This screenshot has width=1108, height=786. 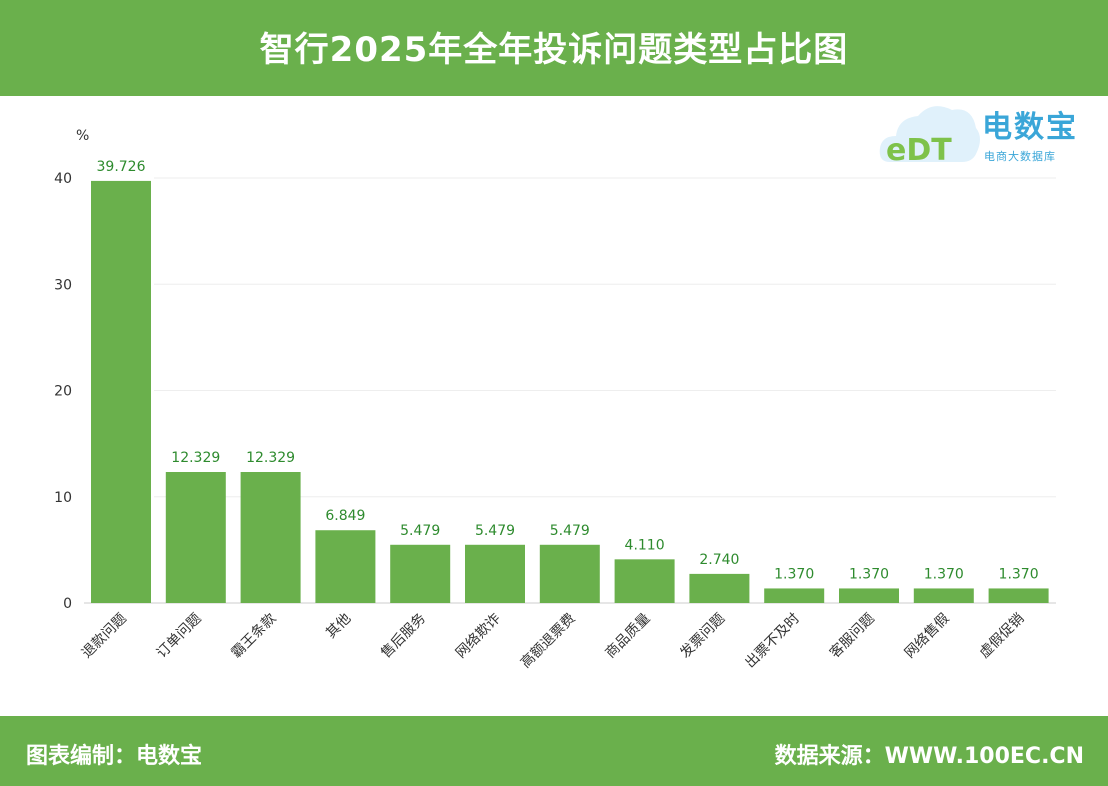 I want to click on y-tick-label: 20, so click(x=63, y=392).